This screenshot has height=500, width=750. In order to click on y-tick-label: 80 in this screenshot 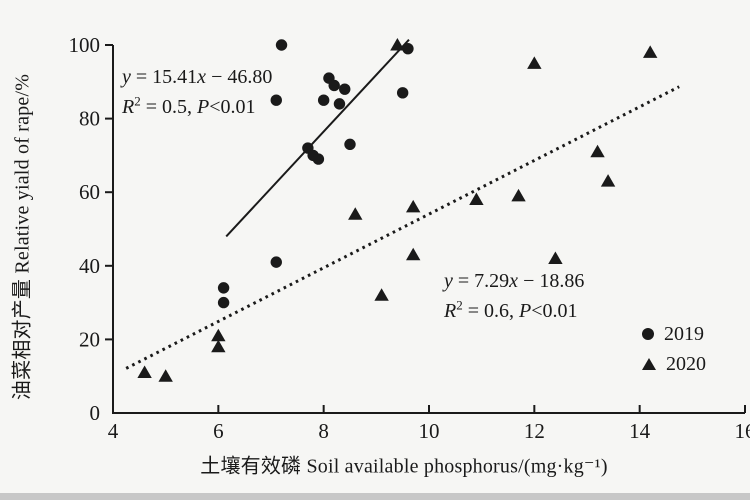, I will do `click(89, 119)`.